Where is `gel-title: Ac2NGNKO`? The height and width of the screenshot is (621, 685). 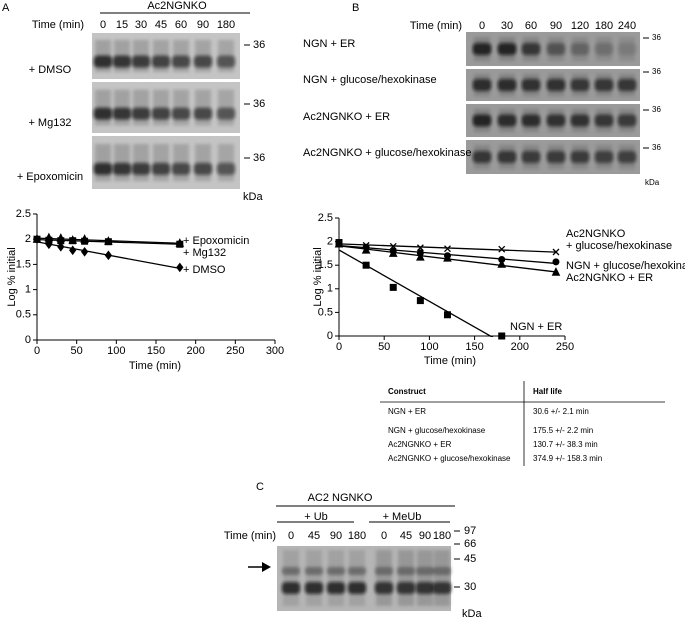
gel-title: Ac2NGNKO is located at coordinates (177, 6).